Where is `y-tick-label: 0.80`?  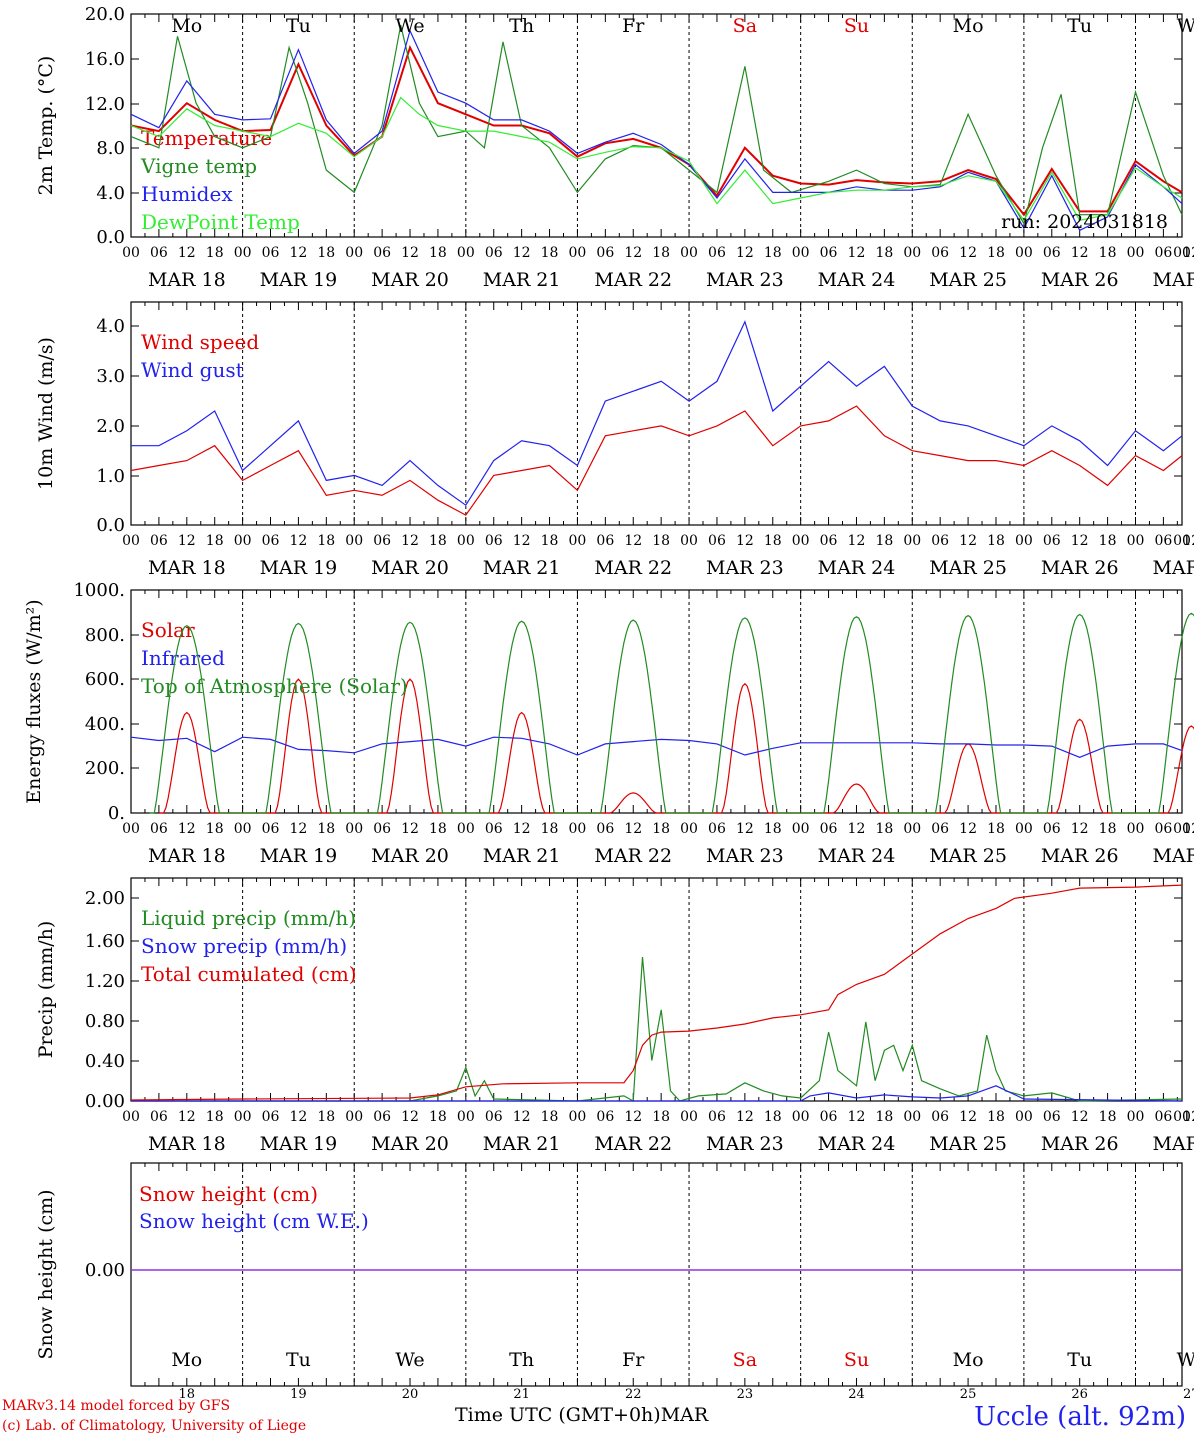
y-tick-label: 0.80 is located at coordinates (105, 1021).